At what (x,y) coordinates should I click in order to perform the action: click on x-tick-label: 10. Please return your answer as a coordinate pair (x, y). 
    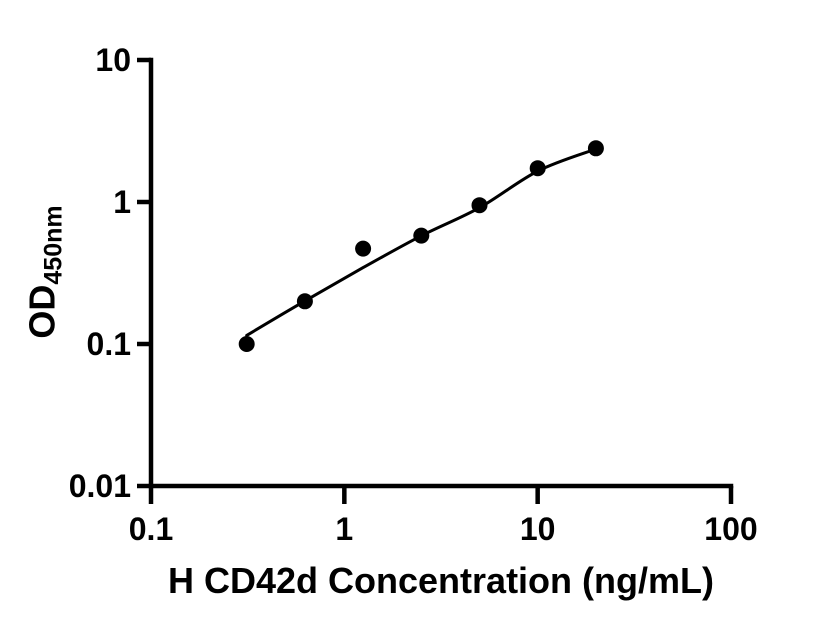
    Looking at the image, I should click on (538, 529).